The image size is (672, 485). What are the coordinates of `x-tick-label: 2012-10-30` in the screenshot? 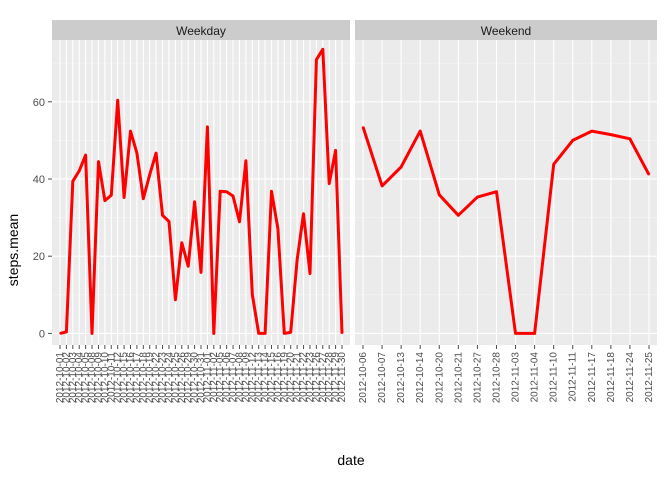 It's located at (195, 378).